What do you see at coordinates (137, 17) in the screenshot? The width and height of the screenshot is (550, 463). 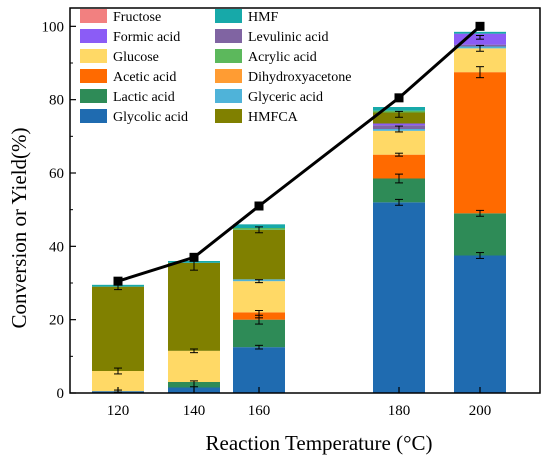 I see `legend-label: Fructose` at bounding box center [137, 17].